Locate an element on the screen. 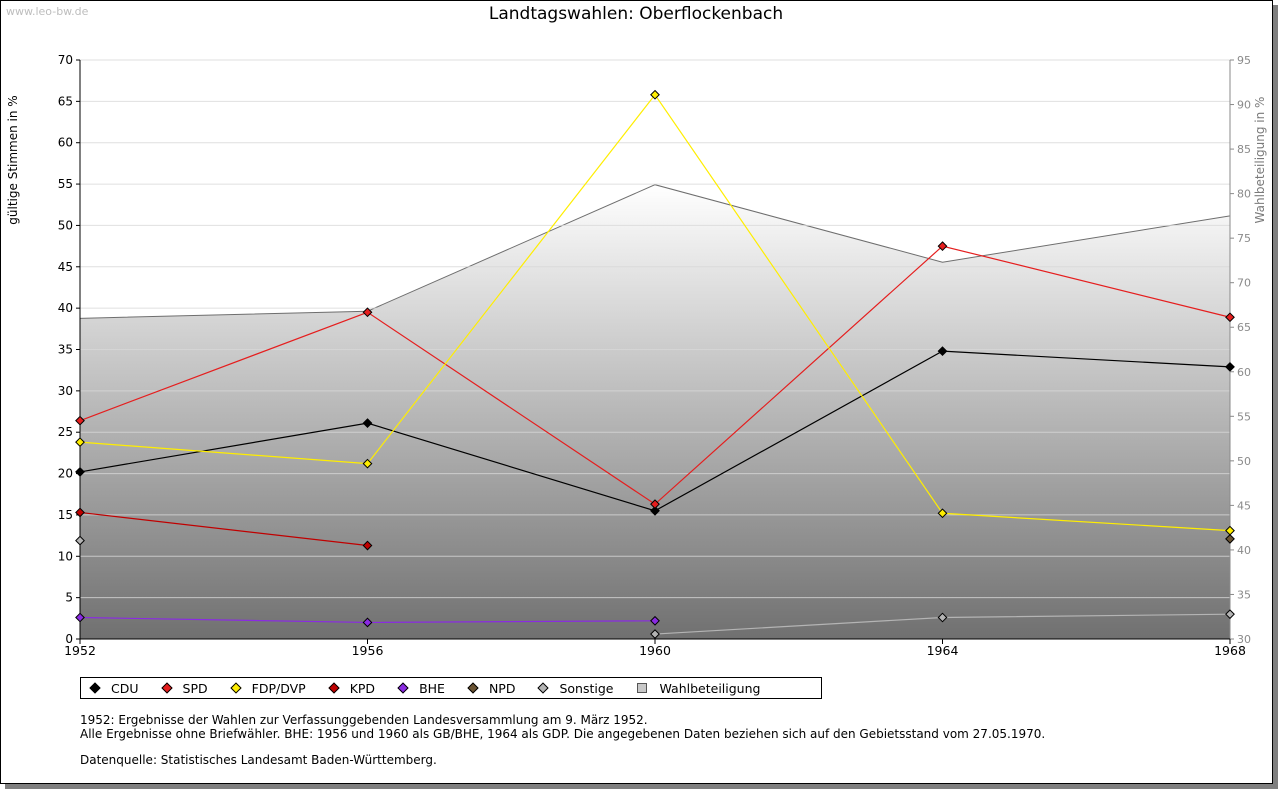  legend-item: KPD is located at coordinates (352, 688).